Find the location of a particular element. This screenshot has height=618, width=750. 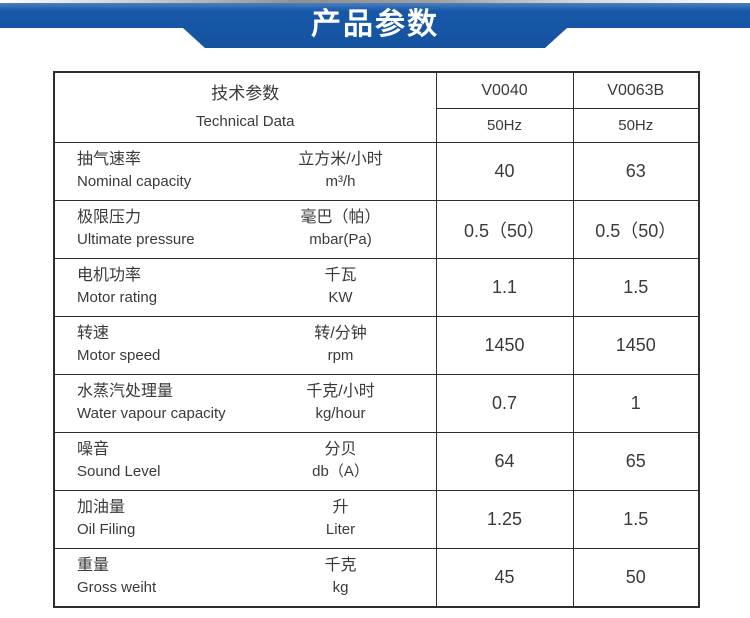

model-freq-v0040: 50Hz is located at coordinates (504, 125).